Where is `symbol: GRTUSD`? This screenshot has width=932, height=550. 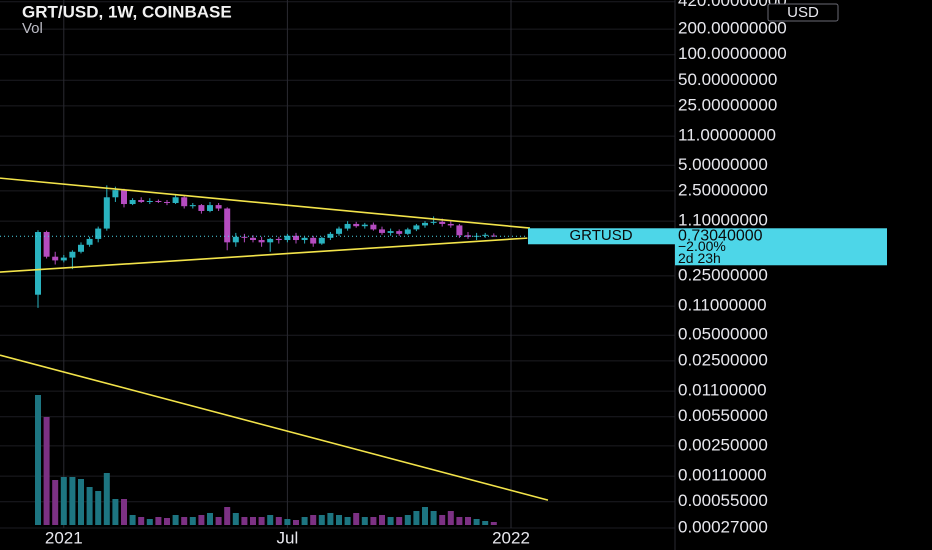 symbol: GRTUSD is located at coordinates (600, 235).